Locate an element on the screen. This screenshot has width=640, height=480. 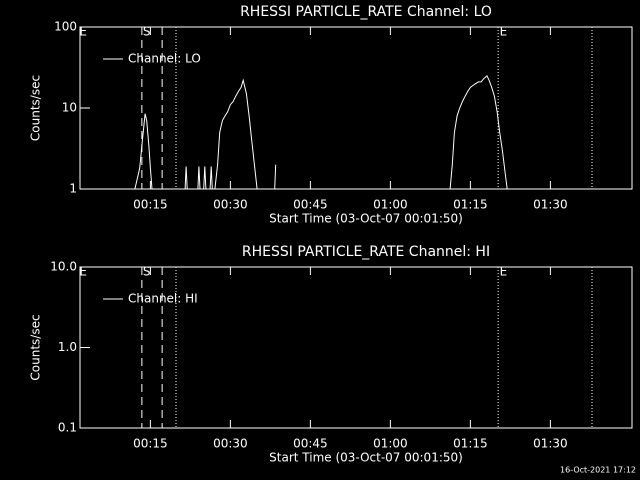
footer: 16-Oct-2021 17:12 is located at coordinates (598, 470).